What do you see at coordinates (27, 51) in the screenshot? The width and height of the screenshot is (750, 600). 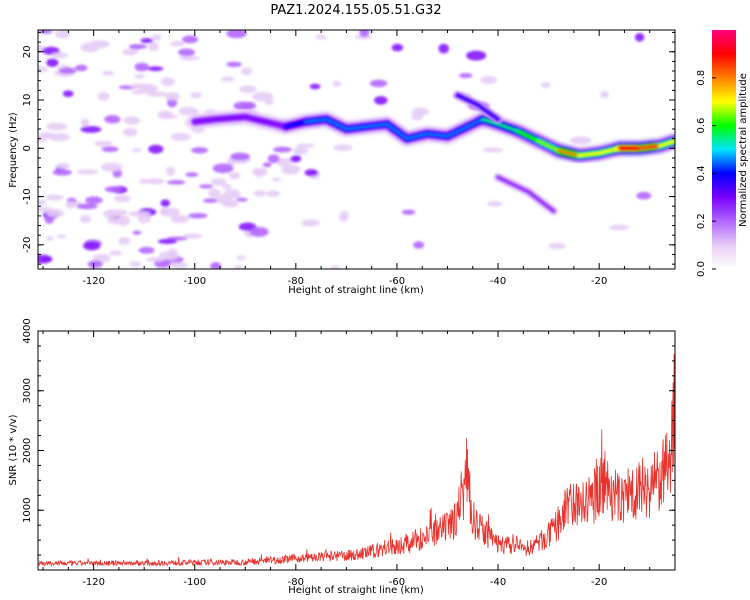 I see `y-tick-label: 20` at bounding box center [27, 51].